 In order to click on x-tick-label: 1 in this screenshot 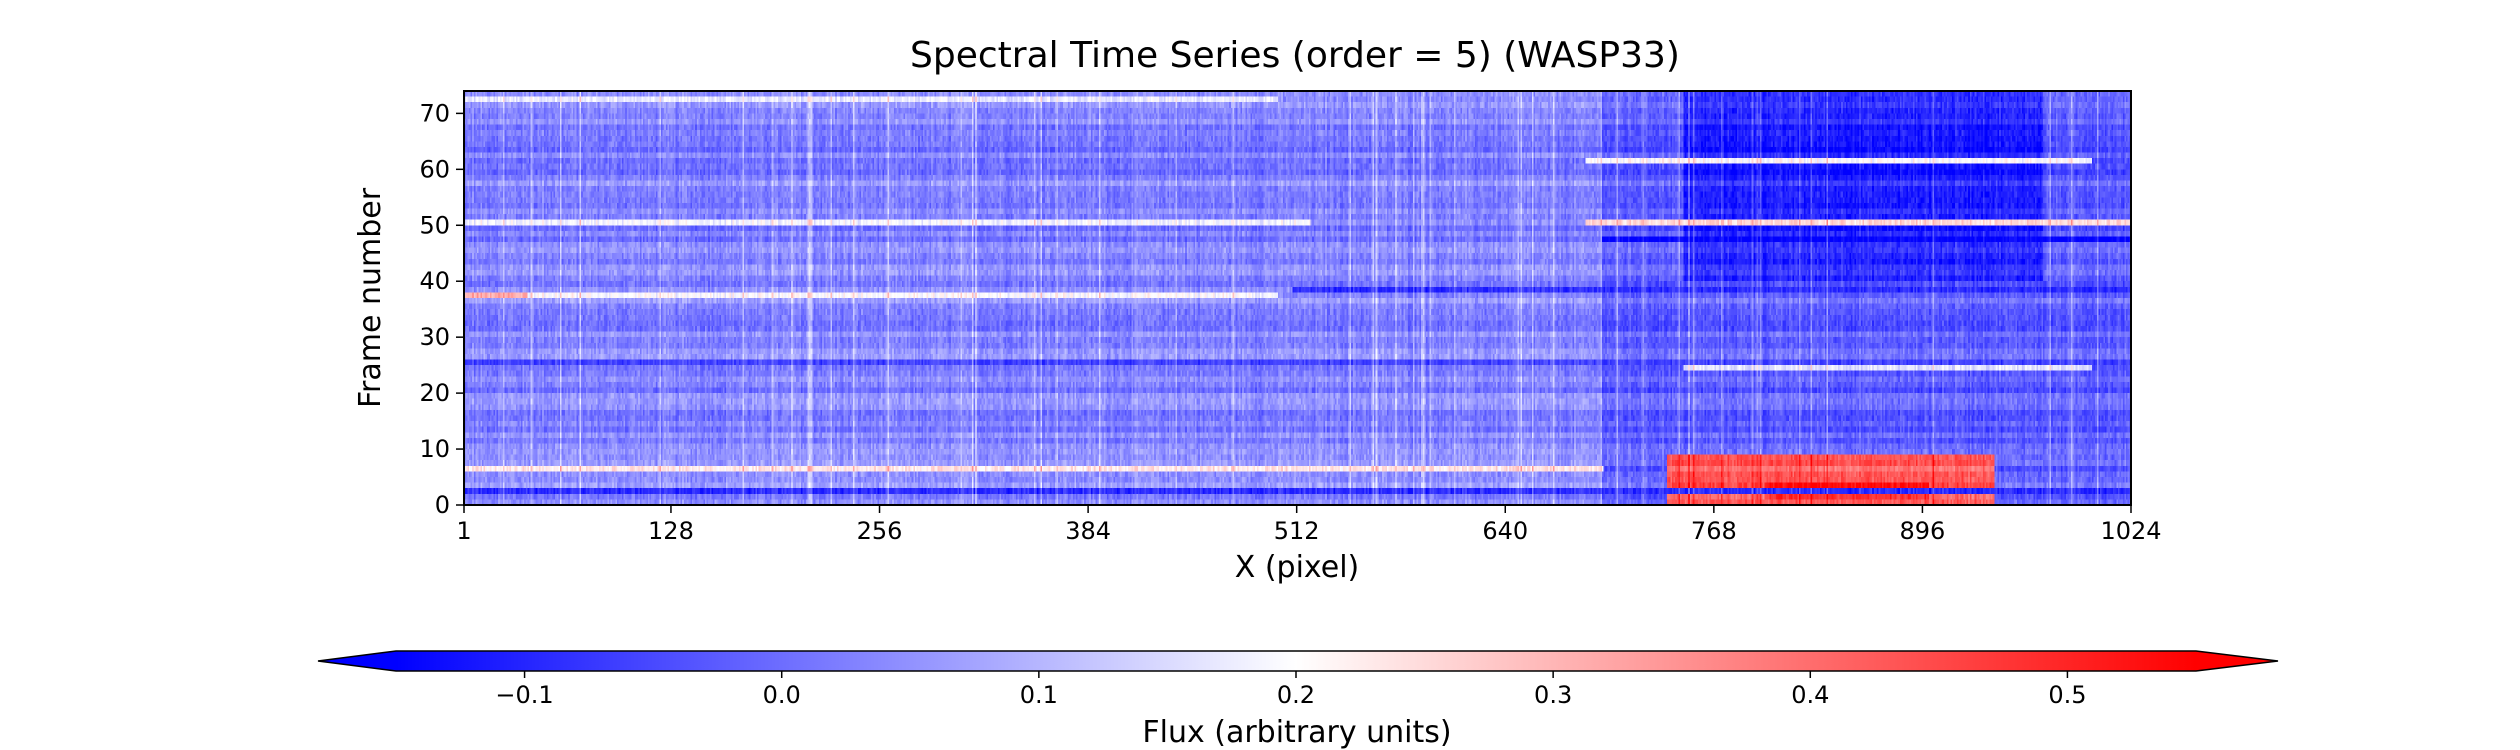, I will do `click(463, 531)`.